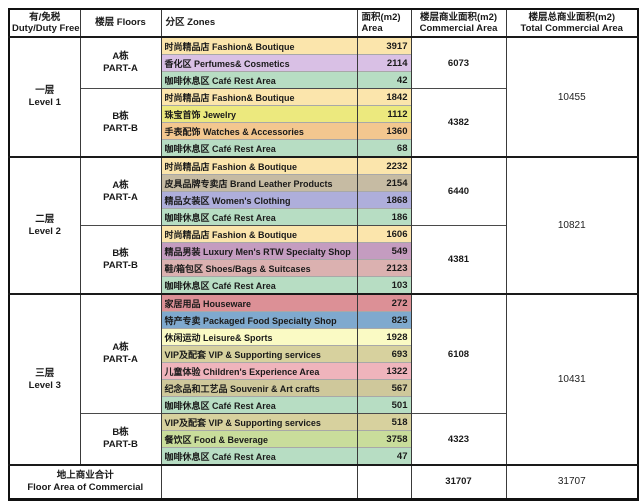 The height and width of the screenshot is (501, 640). Describe the element at coordinates (258, 337) in the screenshot. I see `zone-cell: 休闲运动 Leisure& Sports` at that location.